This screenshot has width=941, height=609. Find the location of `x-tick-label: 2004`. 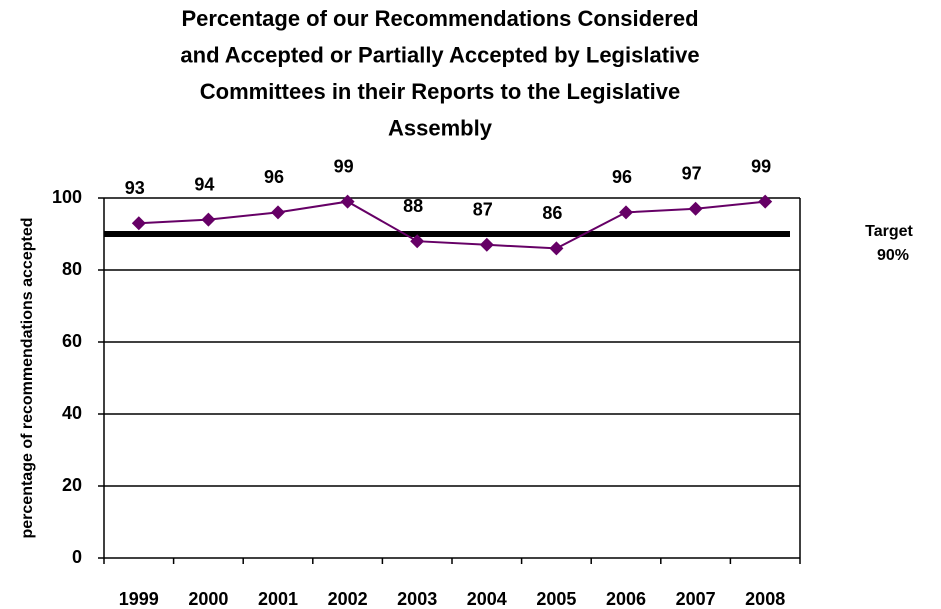

x-tick-label: 2004 is located at coordinates (487, 599).